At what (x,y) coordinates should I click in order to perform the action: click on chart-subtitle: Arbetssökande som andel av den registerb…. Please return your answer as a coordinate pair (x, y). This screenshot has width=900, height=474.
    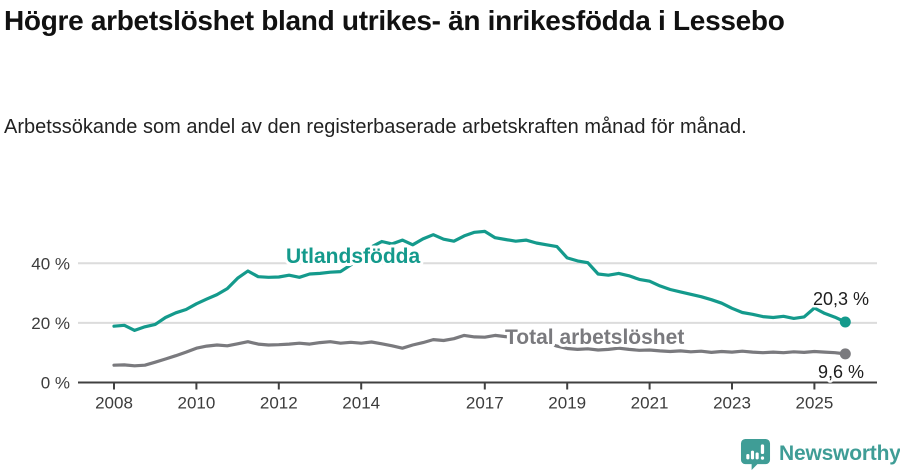
    Looking at the image, I should click on (375, 127).